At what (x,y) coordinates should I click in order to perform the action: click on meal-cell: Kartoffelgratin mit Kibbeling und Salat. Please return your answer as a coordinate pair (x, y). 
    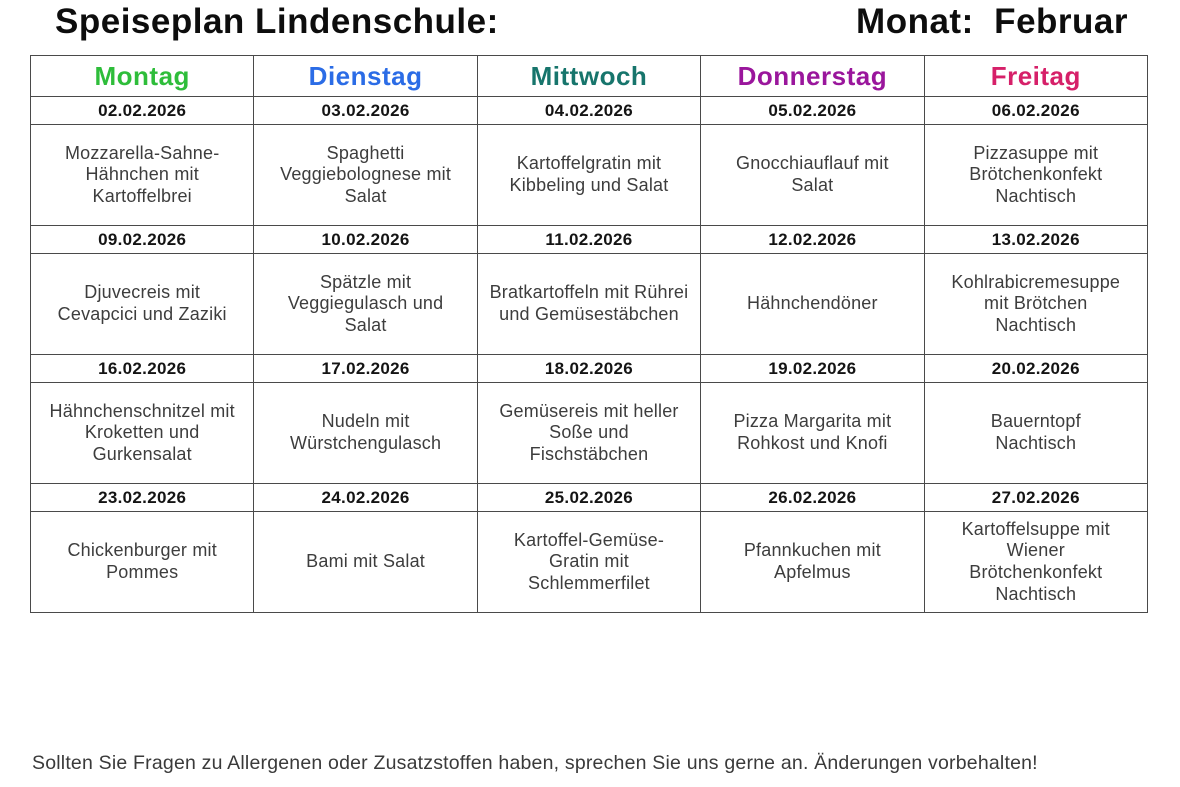
    Looking at the image, I should click on (589, 175).